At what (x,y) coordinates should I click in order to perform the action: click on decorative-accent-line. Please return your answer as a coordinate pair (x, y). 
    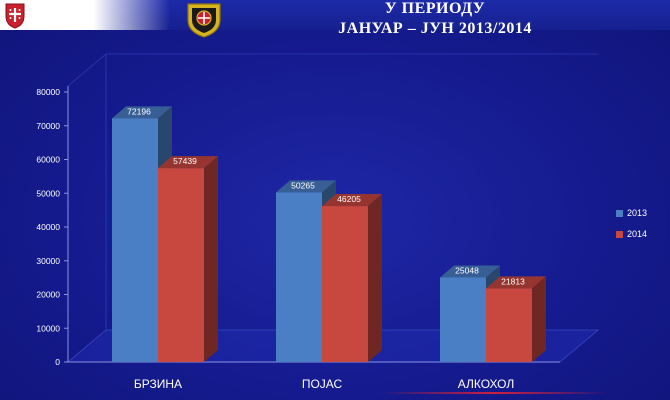
    Looking at the image, I should click on (495, 393).